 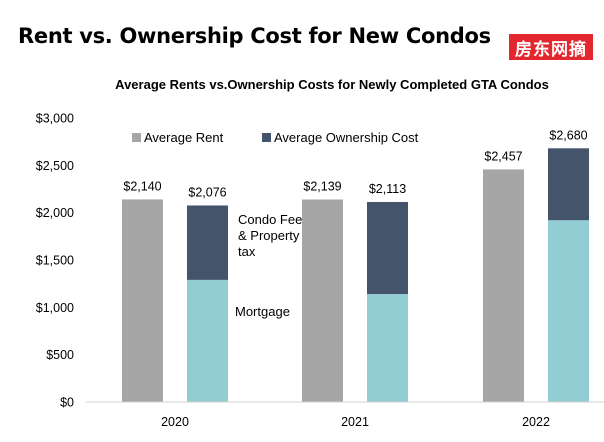 What do you see at coordinates (175, 422) in the screenshot?
I see `x-tick-label: 2020` at bounding box center [175, 422].